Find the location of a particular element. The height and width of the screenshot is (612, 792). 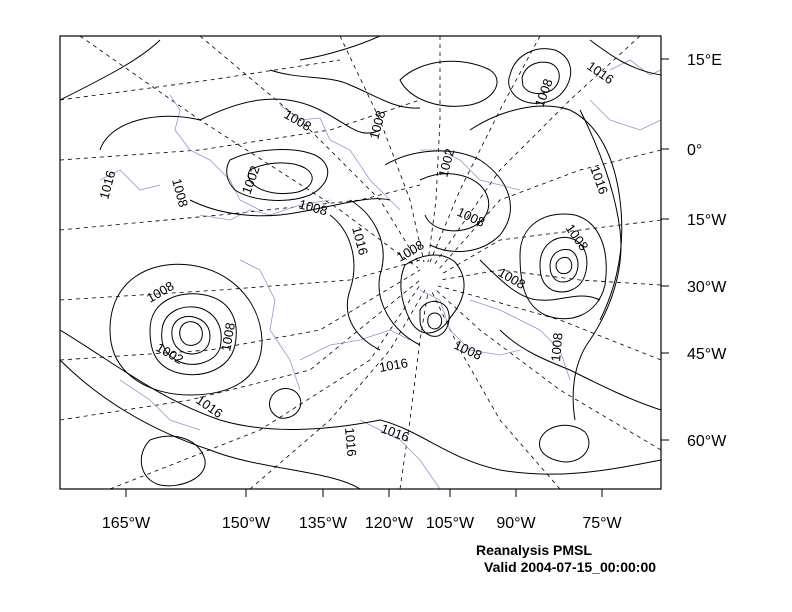

lat-label: 0° is located at coordinates (694, 150).